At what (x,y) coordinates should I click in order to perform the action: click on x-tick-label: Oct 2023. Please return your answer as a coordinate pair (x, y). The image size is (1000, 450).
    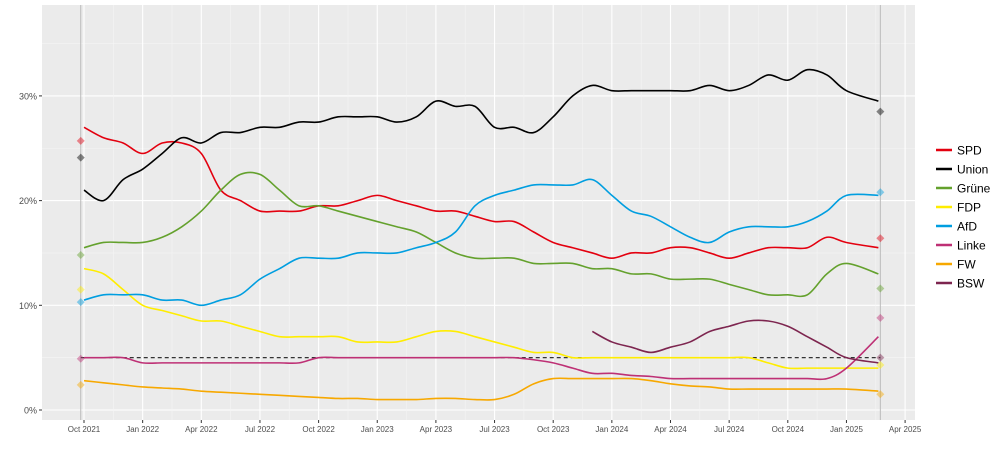
    Looking at the image, I should click on (553, 429).